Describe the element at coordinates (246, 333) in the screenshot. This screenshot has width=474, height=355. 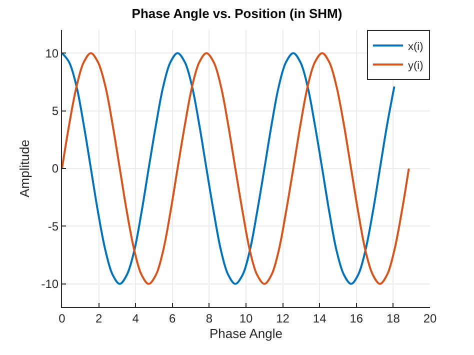
I see `x-axis-title: Phase Angle` at that location.